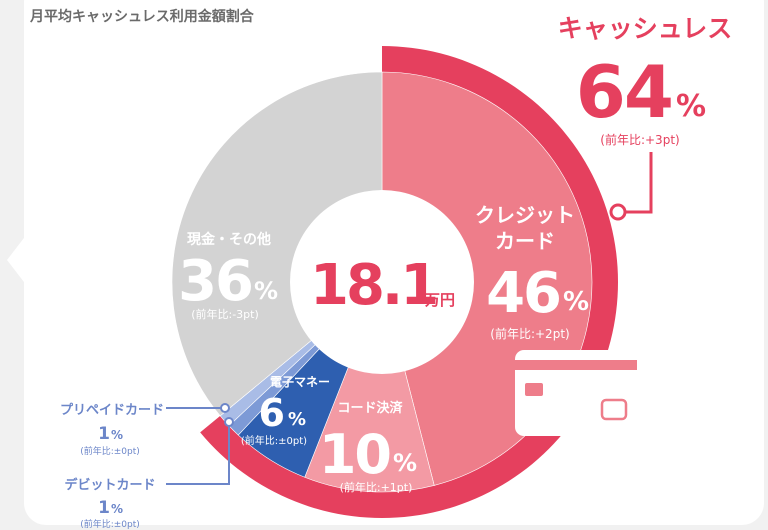  I want to click on slice-code, so click(369, 387).